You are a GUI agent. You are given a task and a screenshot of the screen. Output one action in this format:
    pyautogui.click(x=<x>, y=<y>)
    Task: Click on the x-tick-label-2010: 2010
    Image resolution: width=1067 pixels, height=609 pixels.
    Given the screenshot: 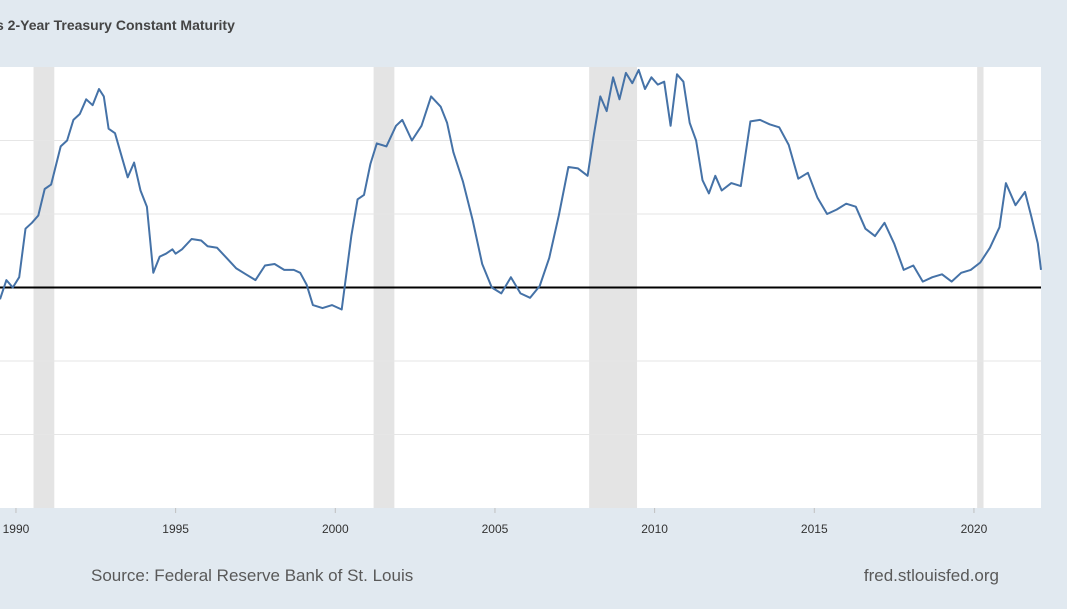 What is the action you would take?
    pyautogui.click(x=654, y=529)
    